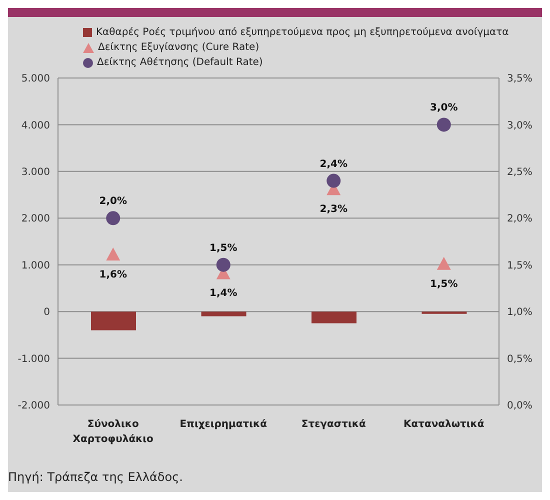 The image size is (550, 500). What do you see at coordinates (443, 424) in the screenshot?
I see `x-tick-label: Καταναλωτικά` at bounding box center [443, 424].